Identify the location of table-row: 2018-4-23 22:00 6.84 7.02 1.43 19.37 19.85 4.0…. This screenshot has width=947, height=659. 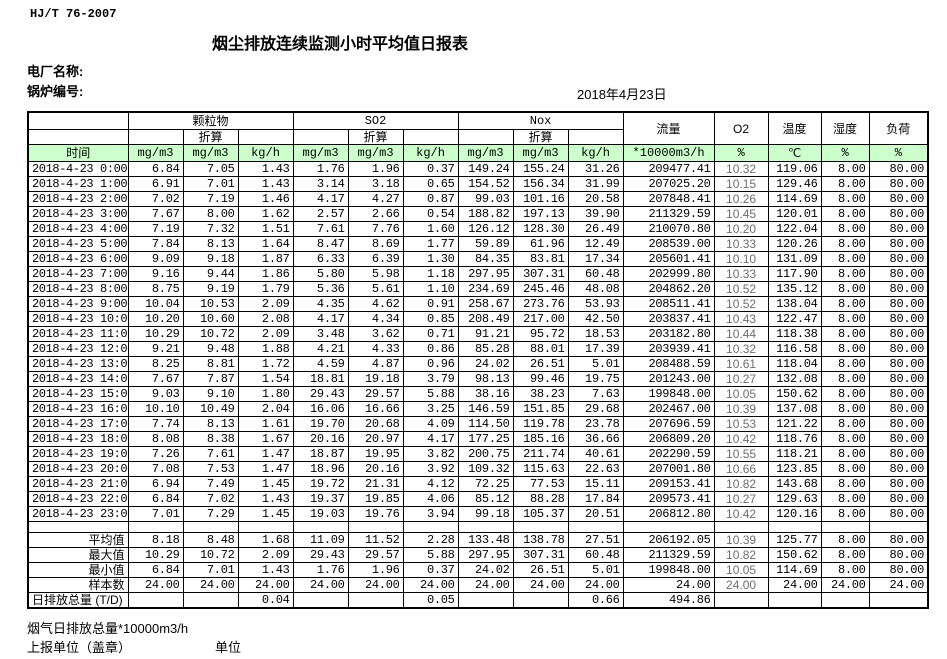
(478, 499).